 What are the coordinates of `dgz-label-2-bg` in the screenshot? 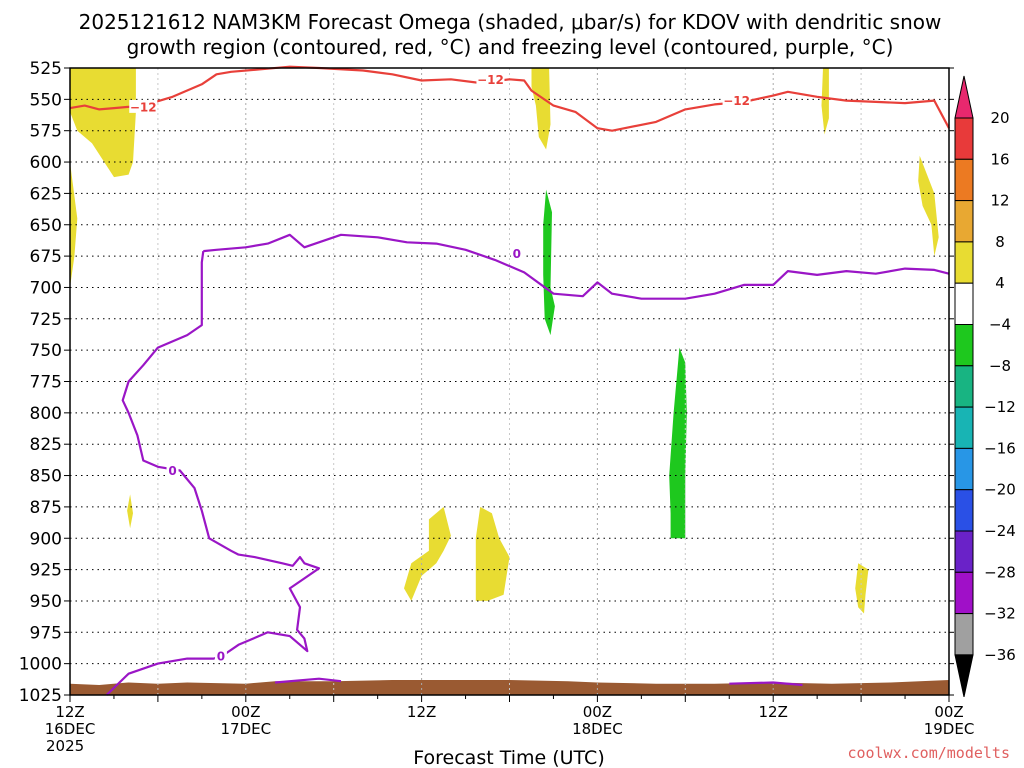 It's located at (490, 79).